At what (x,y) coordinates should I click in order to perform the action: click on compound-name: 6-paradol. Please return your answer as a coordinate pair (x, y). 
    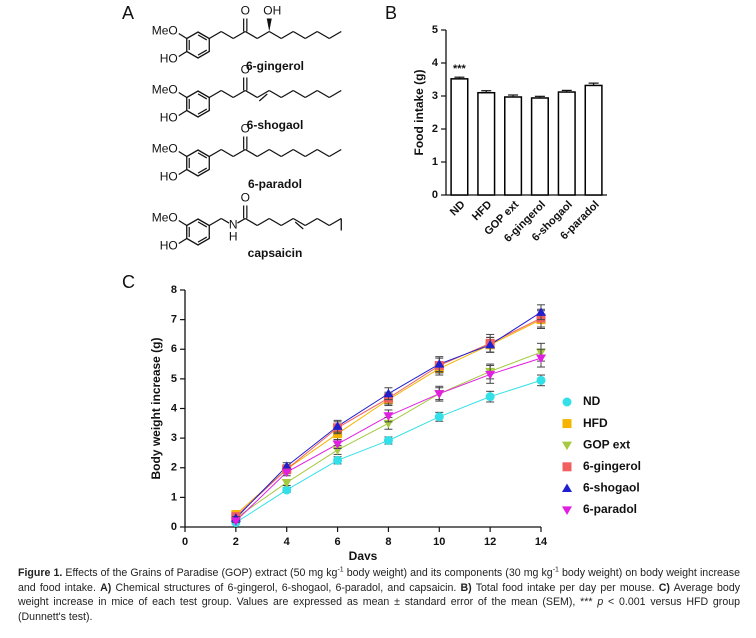
    Looking at the image, I should click on (275, 184).